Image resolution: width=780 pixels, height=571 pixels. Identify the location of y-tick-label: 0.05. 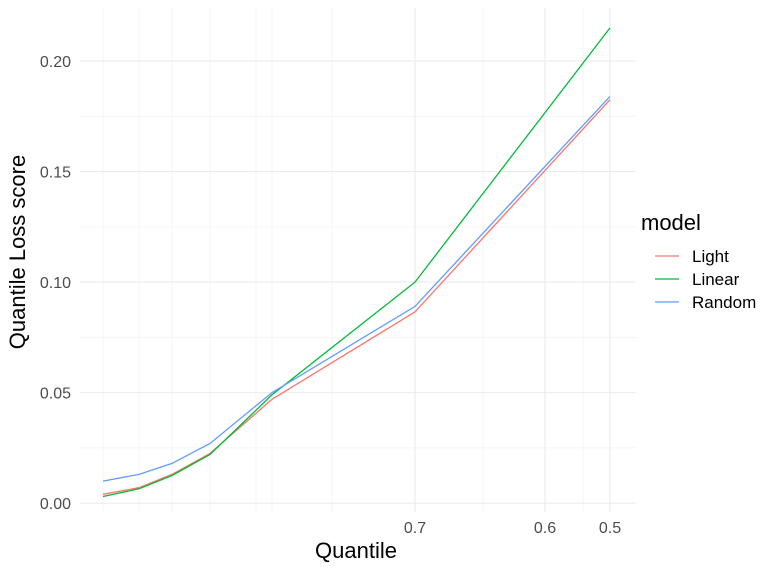
(55, 394).